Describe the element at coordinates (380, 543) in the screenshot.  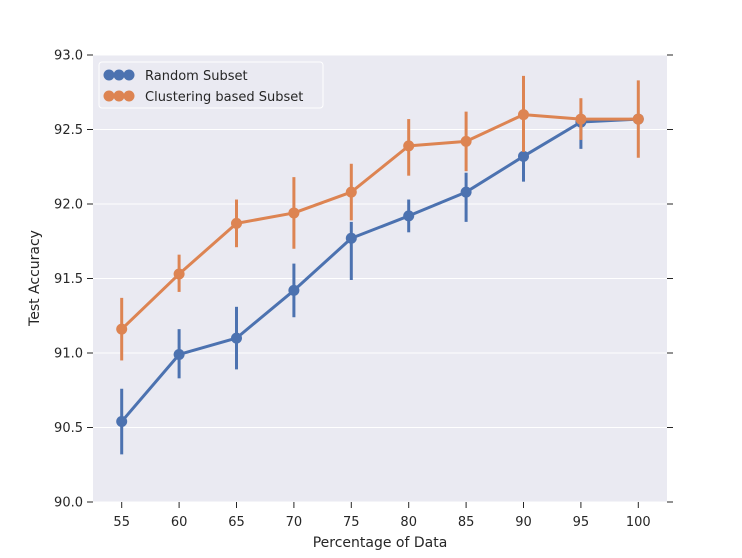
I see `x-axis-title: Percentage of Data` at that location.